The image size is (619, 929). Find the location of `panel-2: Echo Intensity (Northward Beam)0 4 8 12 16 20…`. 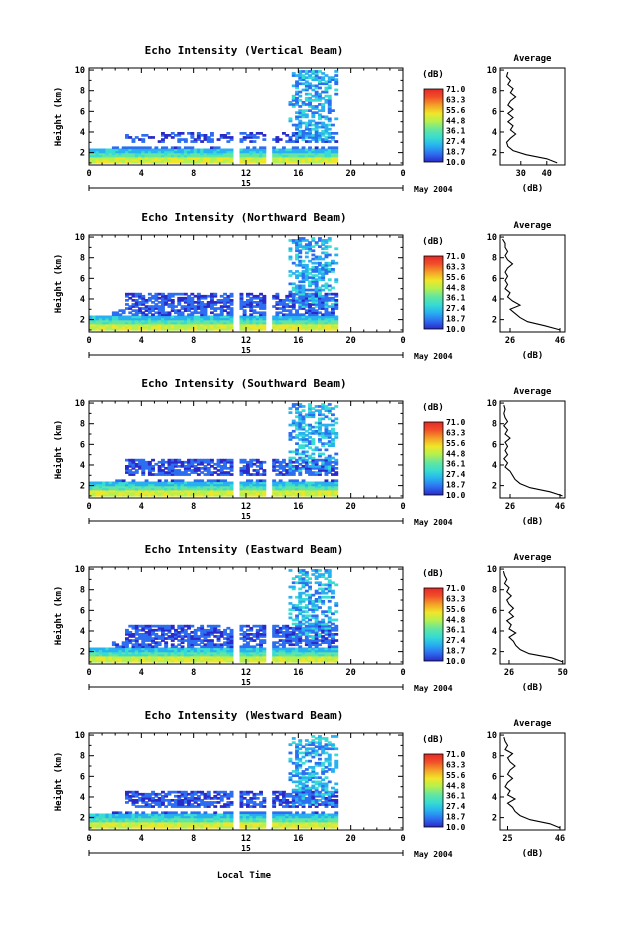

panel-2: Echo Intensity (Northward Beam)0 4 8 12 16 20… is located at coordinates (309, 286).